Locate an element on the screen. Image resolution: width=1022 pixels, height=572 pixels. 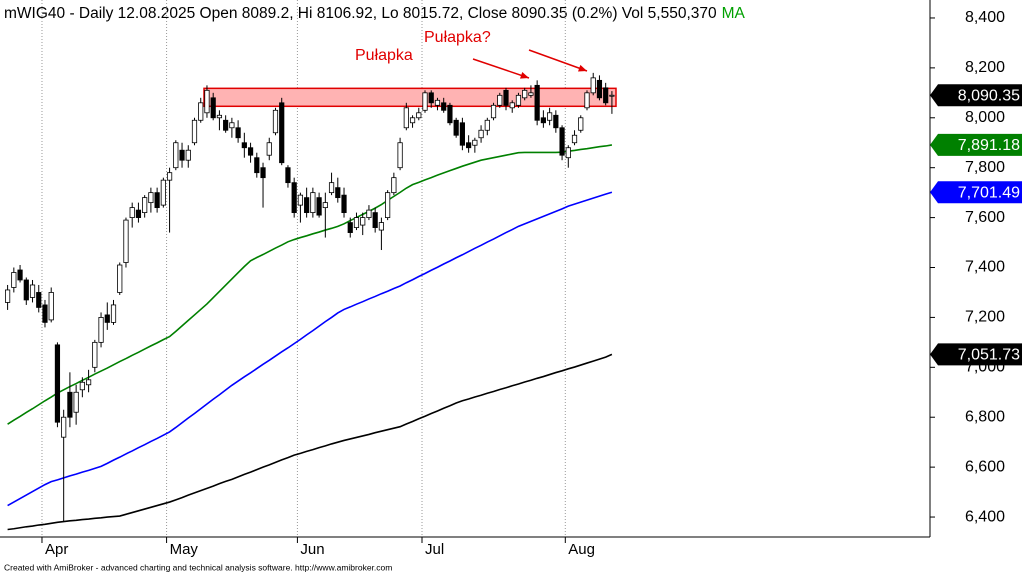
x-tick-label: May is located at coordinates (184, 549).